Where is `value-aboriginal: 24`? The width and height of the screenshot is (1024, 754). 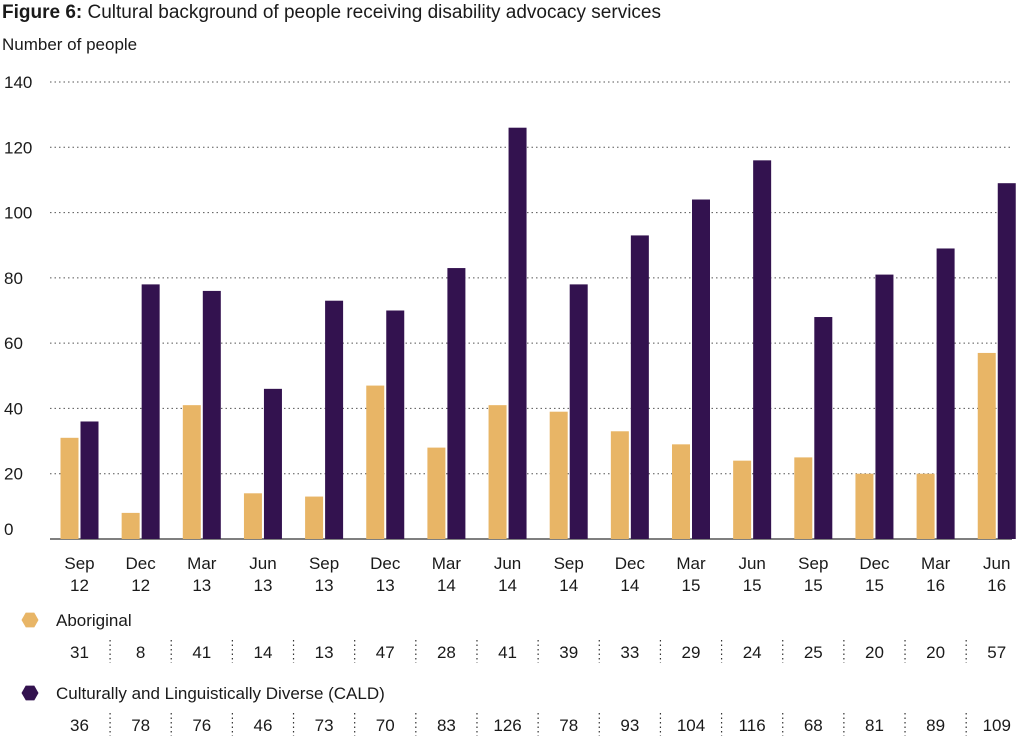
value-aboriginal: 24 is located at coordinates (752, 652).